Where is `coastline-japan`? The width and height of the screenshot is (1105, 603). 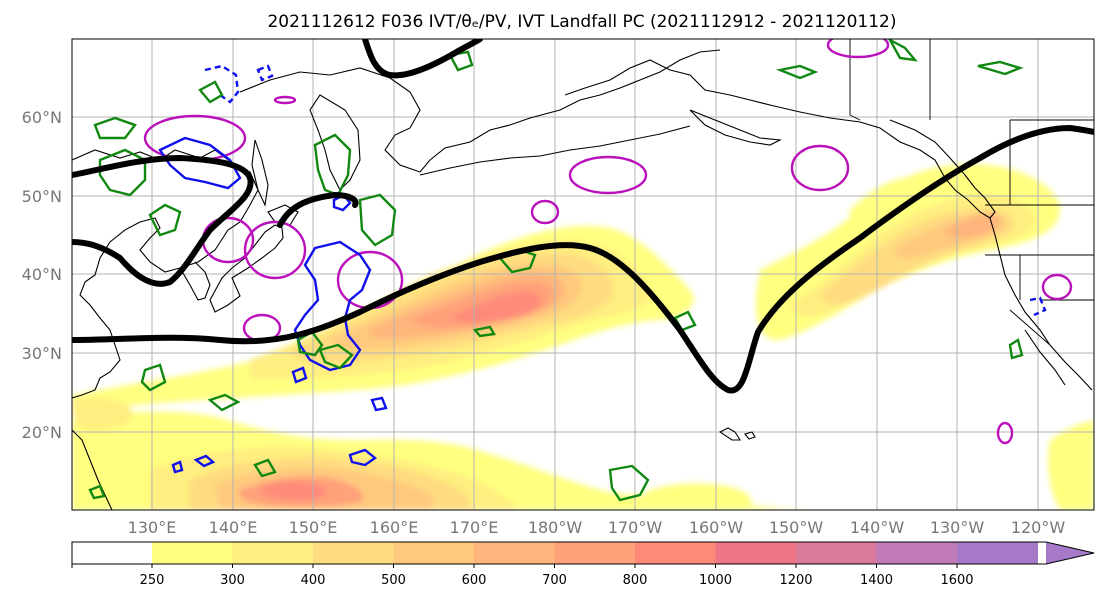 coastline-japan is located at coordinates (246, 268).